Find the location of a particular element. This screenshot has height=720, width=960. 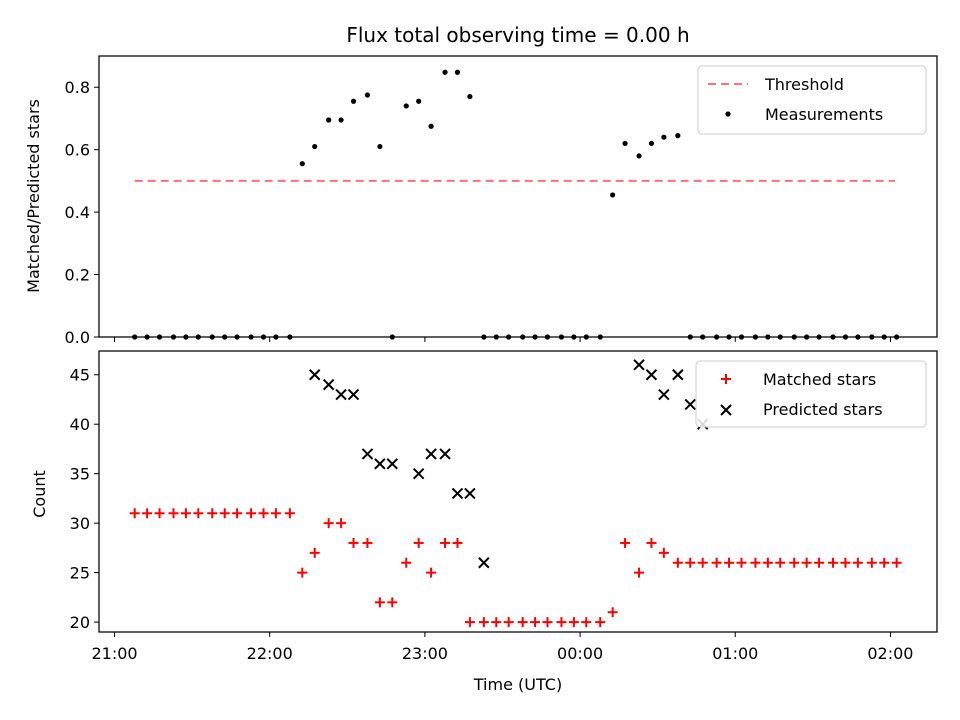

bottom-legend: Matched stars Predicted stars is located at coordinates (811, 394).